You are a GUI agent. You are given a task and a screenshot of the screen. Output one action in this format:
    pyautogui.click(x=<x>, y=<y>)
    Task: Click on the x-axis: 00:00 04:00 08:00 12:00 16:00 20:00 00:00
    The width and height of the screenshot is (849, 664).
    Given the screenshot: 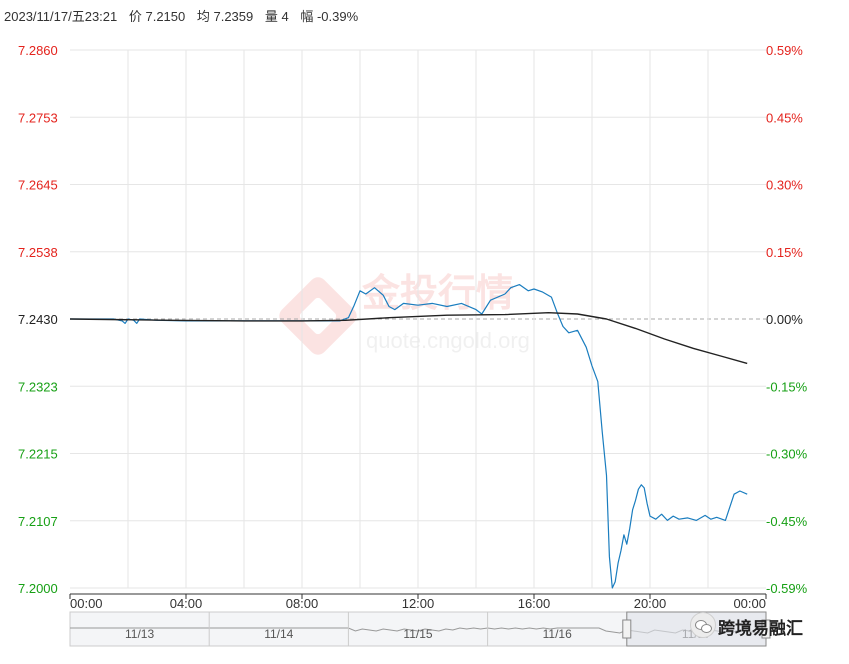 What is the action you would take?
    pyautogui.click(x=418, y=602)
    